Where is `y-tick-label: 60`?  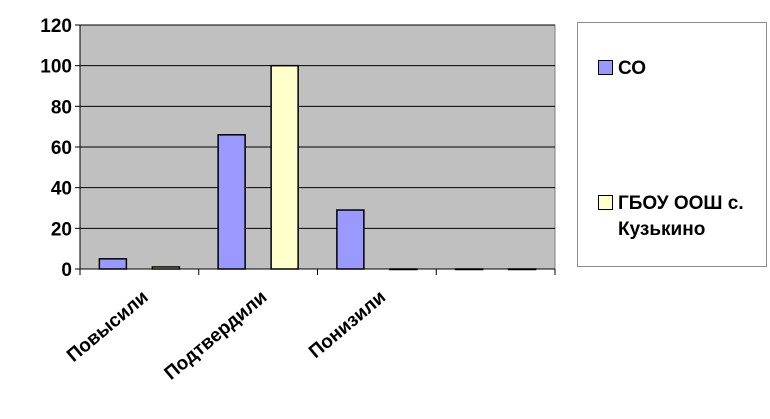
y-tick-label: 60 is located at coordinates (61, 148).